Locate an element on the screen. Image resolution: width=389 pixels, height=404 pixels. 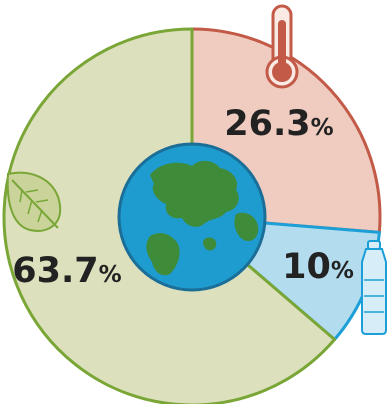
globe-icon is located at coordinates (192, 217).